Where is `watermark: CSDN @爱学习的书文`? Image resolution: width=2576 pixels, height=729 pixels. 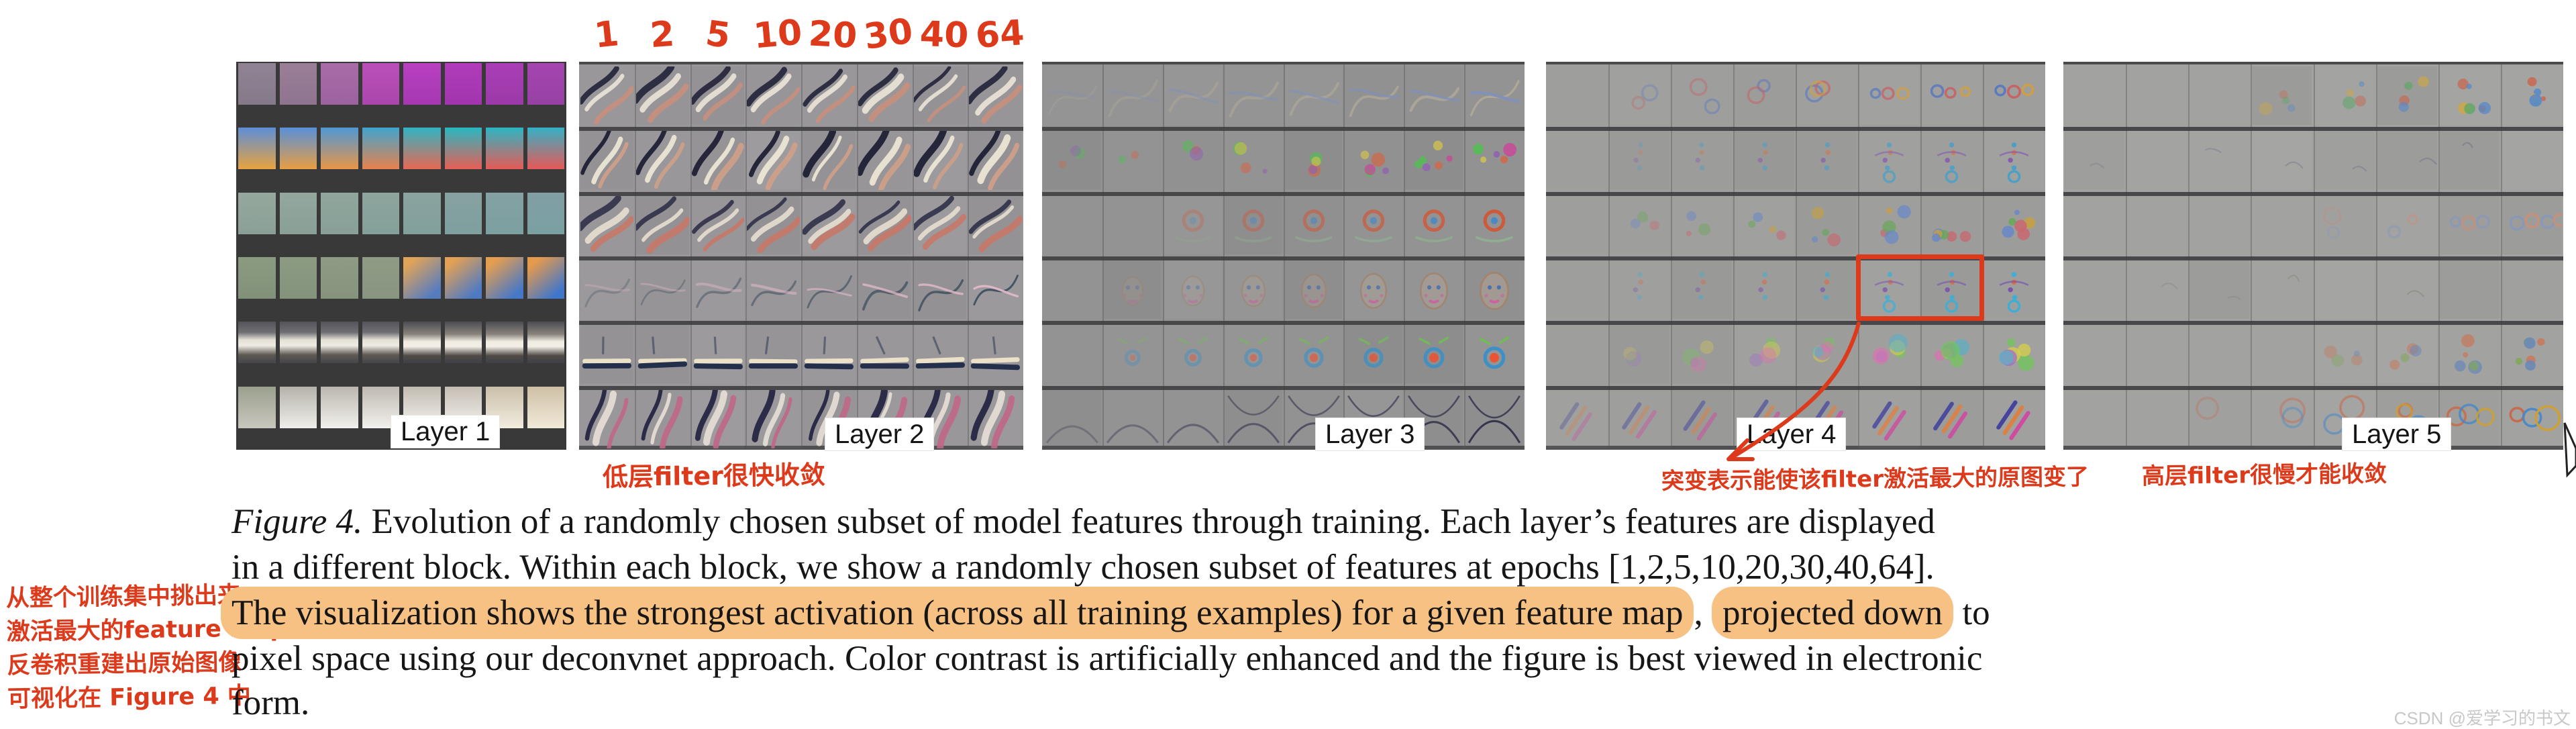
watermark: CSDN @爱学习的书文 is located at coordinates (2482, 718).